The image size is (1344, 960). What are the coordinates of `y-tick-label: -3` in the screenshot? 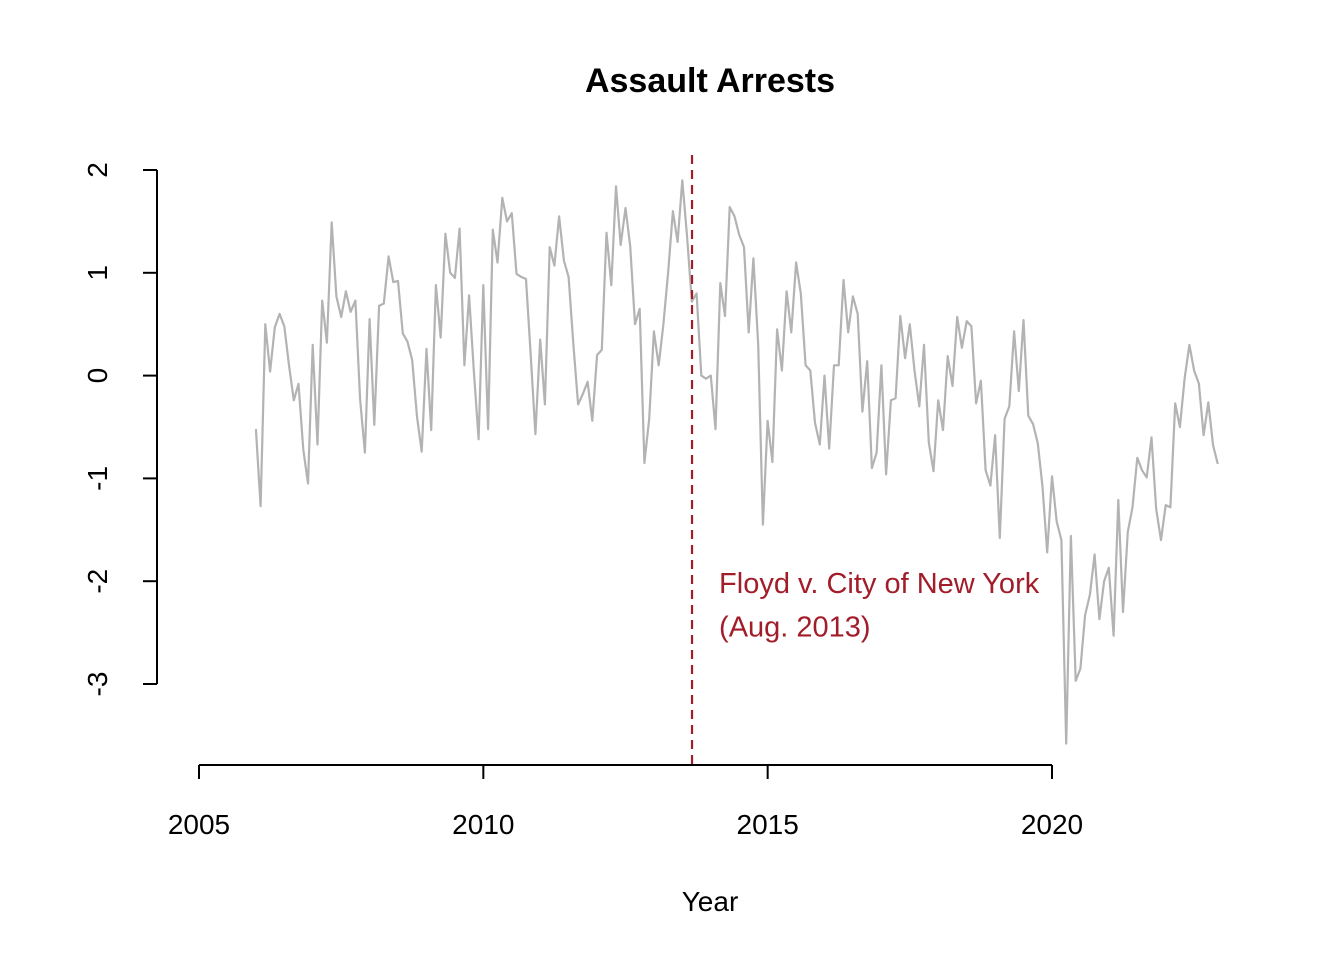 It's located at (97, 684).